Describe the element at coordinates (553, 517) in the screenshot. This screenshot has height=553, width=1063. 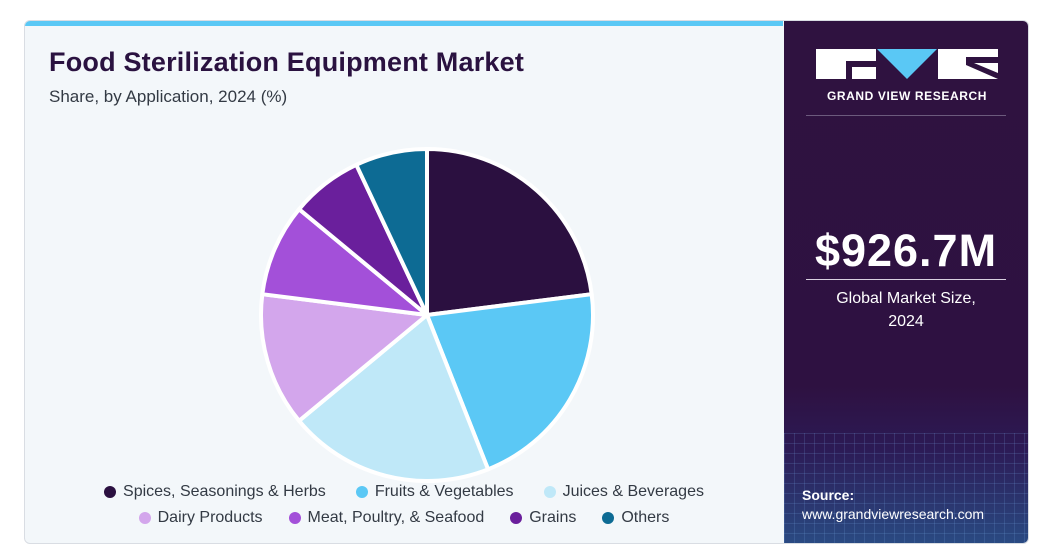
I see `legend-label: Grains` at that location.